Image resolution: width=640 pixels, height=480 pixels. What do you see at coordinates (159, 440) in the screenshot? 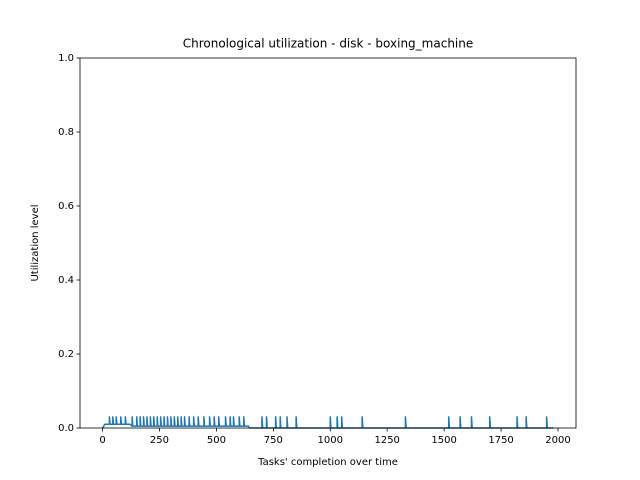
I see `x-tick-label: 250` at bounding box center [159, 440].